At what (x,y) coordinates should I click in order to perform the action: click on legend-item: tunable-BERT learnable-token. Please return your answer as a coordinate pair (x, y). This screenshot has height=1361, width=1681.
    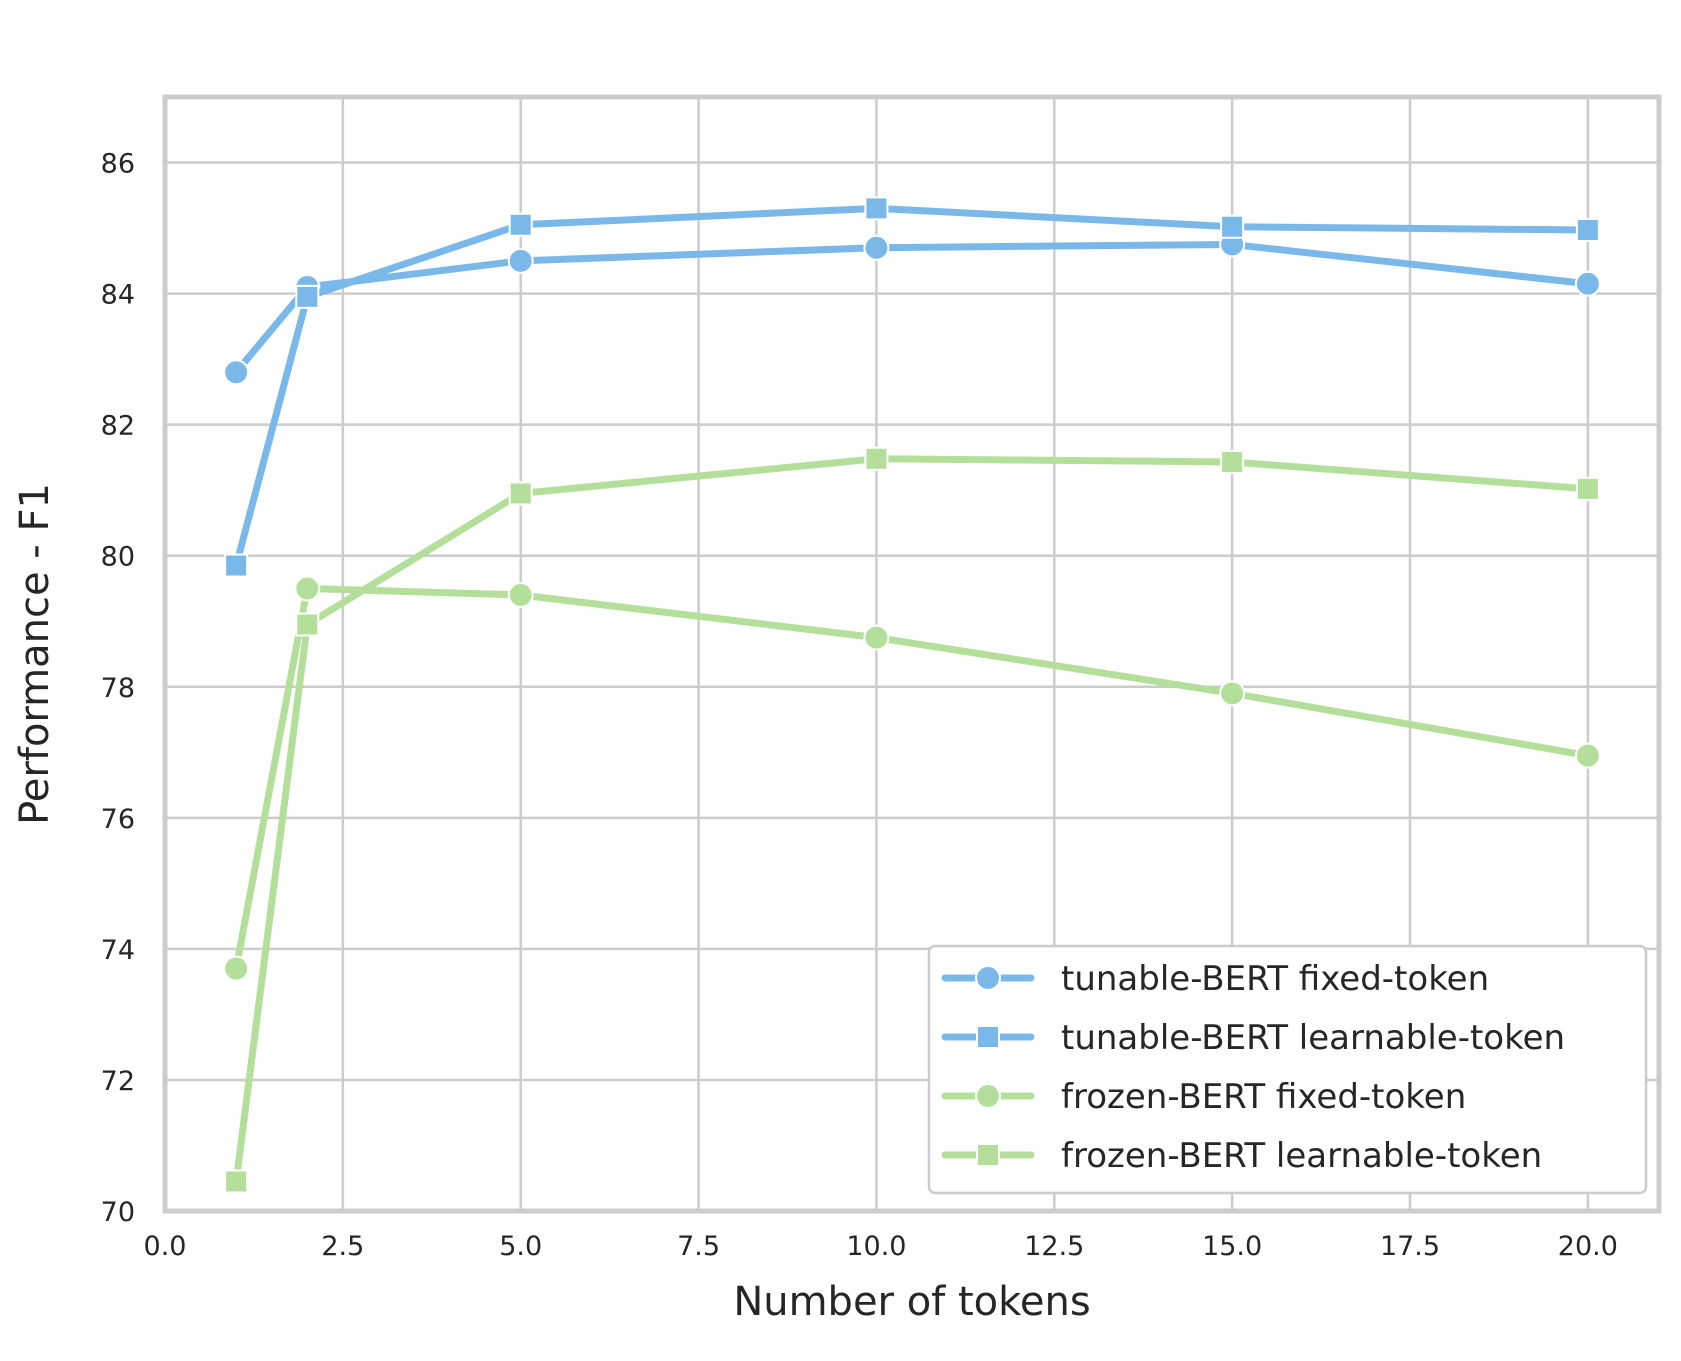
    Looking at the image, I should click on (1253, 1038).